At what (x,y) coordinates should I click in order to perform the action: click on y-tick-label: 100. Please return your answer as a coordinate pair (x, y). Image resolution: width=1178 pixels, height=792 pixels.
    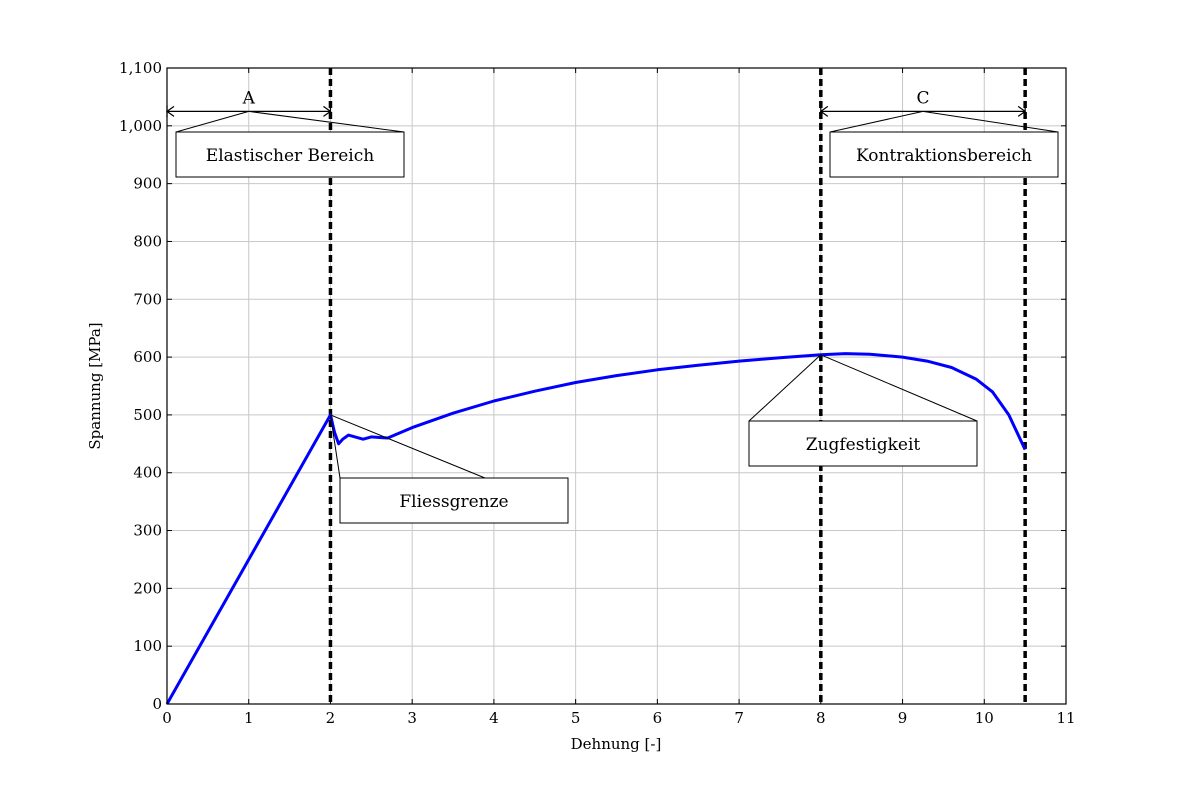
    Looking at the image, I should click on (147, 646).